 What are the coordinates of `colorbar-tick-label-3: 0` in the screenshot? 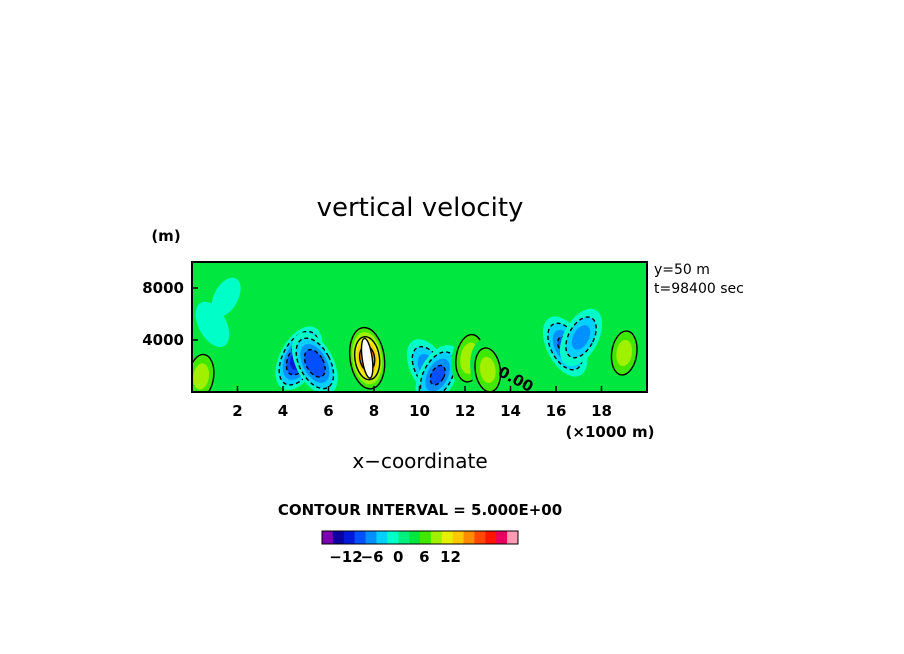 It's located at (398, 557).